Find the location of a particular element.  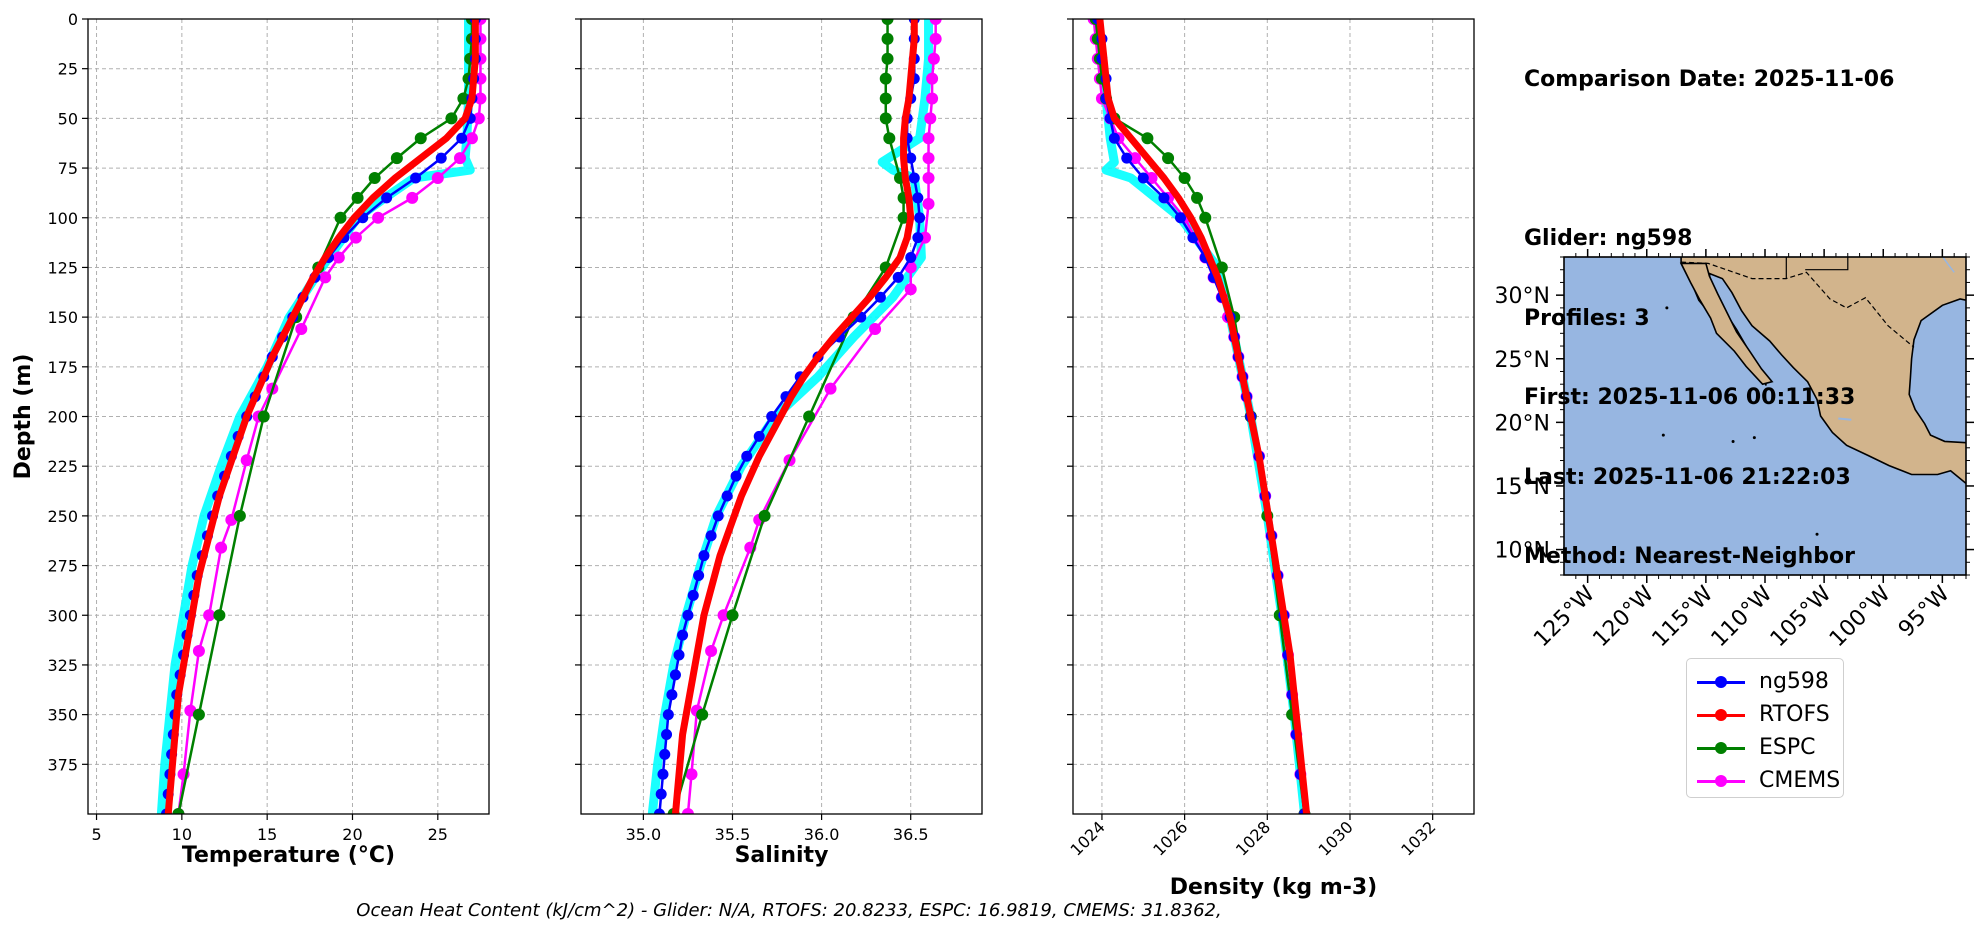

x-axis-label: Salinity is located at coordinates (782, 855).